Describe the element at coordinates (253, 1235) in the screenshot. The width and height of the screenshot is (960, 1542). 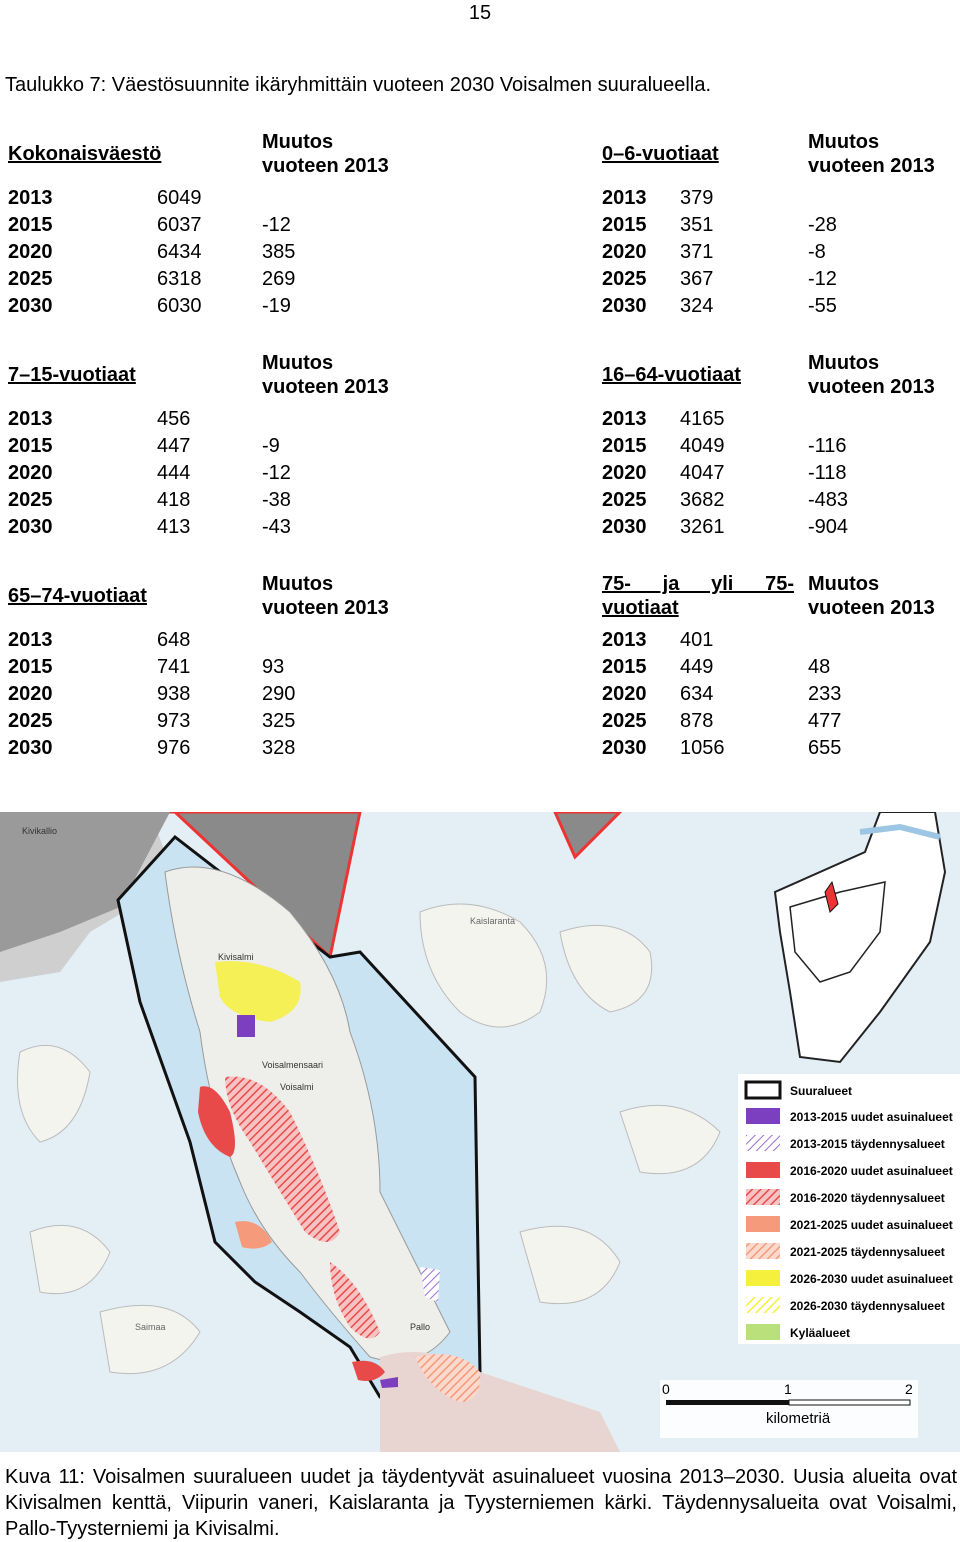
I see `area-2021-2025-new` at that location.